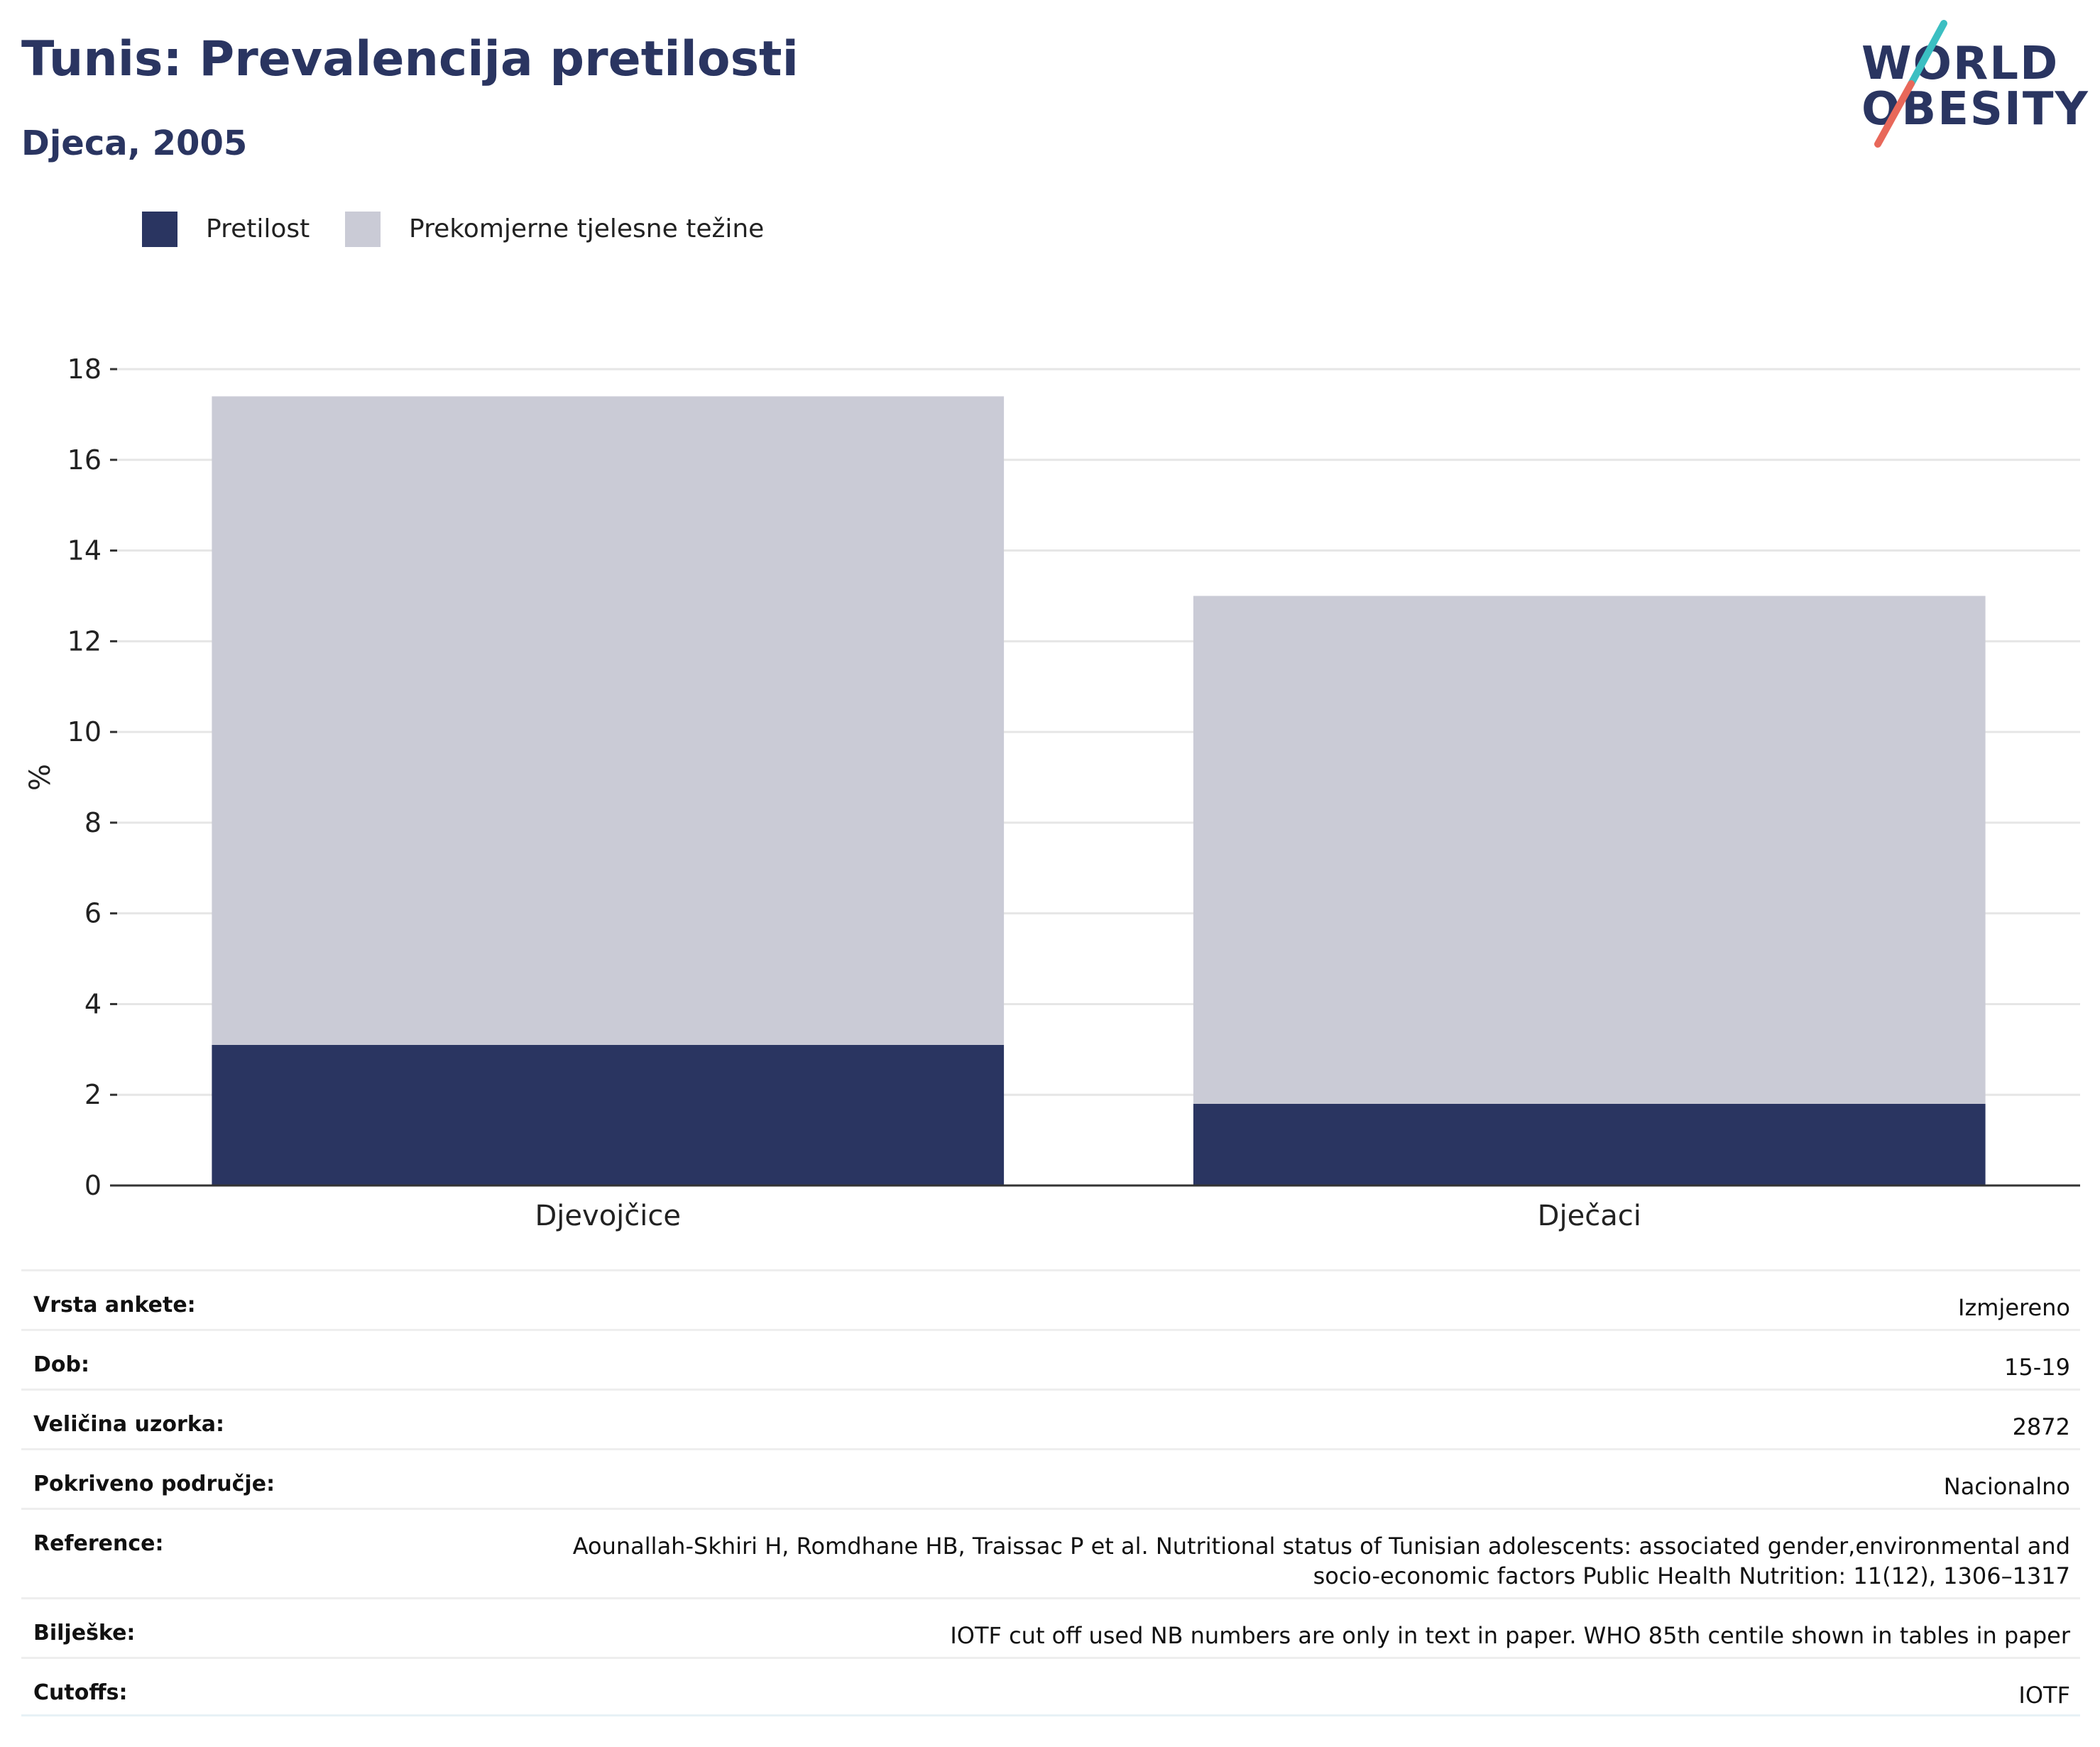  I want to click on y-tick-label: 14, so click(84, 550).